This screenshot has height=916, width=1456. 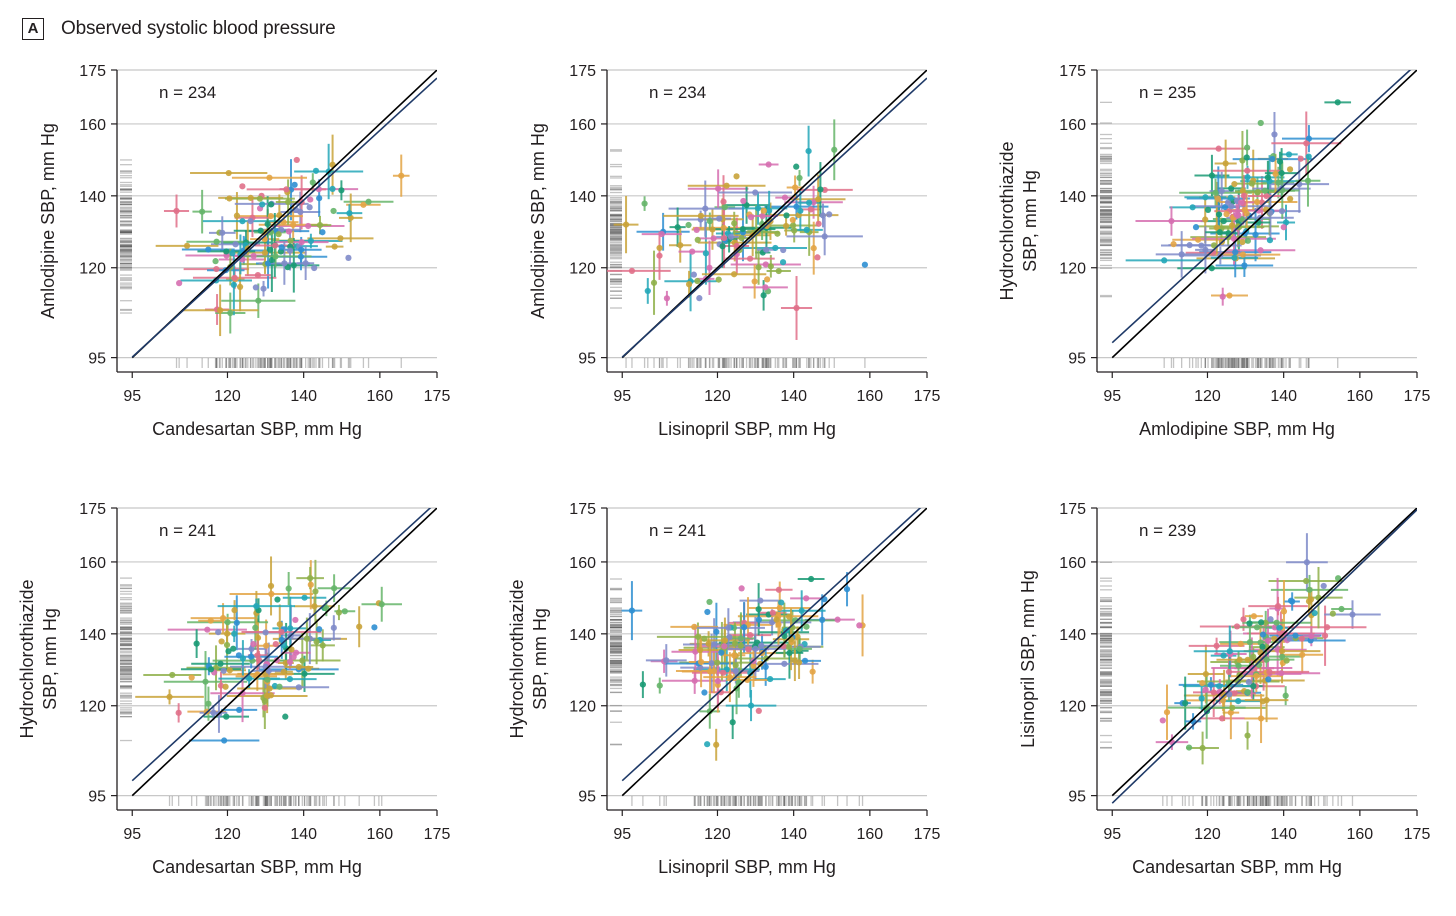 I want to click on x-tick-label: 120, so click(x=227, y=396).